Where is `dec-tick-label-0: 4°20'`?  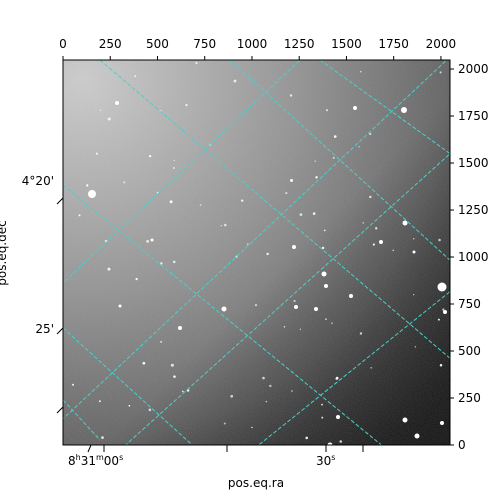
dec-tick-label-0: 4°20' is located at coordinates (38, 181).